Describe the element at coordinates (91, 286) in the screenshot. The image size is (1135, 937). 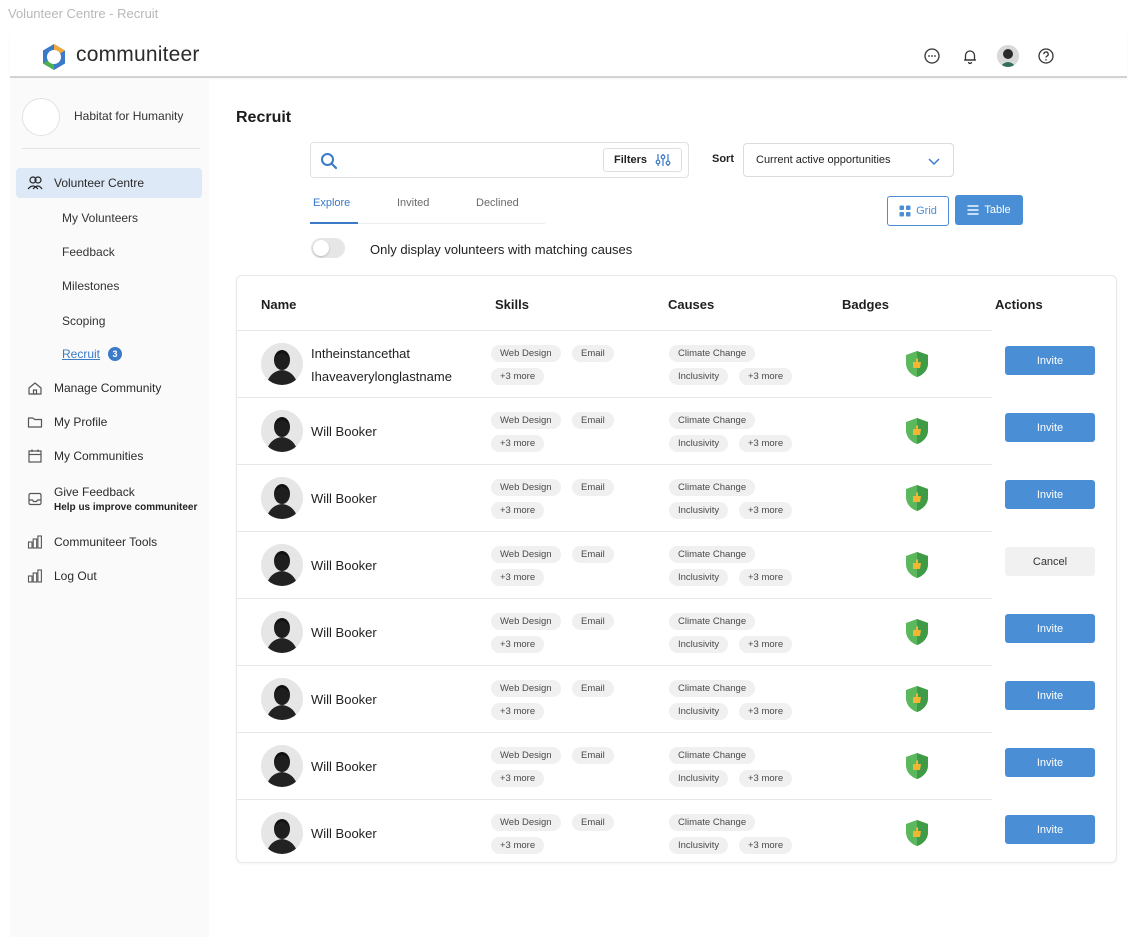
I see `sub-item-milestones: Milestones` at that location.